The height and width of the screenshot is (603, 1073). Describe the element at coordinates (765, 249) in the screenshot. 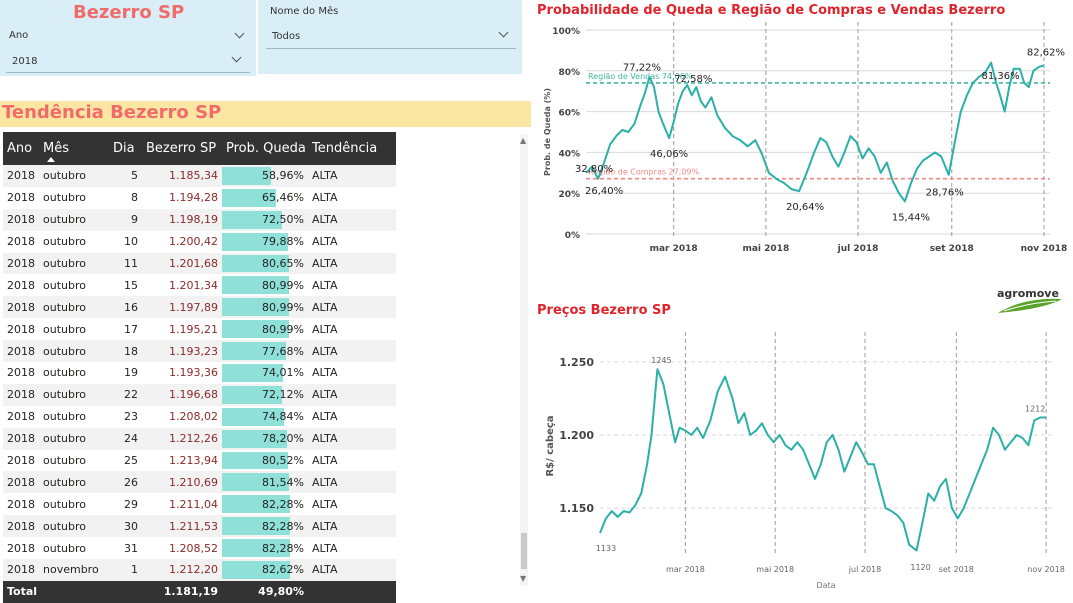

I see `x-tick-label: mai 2018` at that location.